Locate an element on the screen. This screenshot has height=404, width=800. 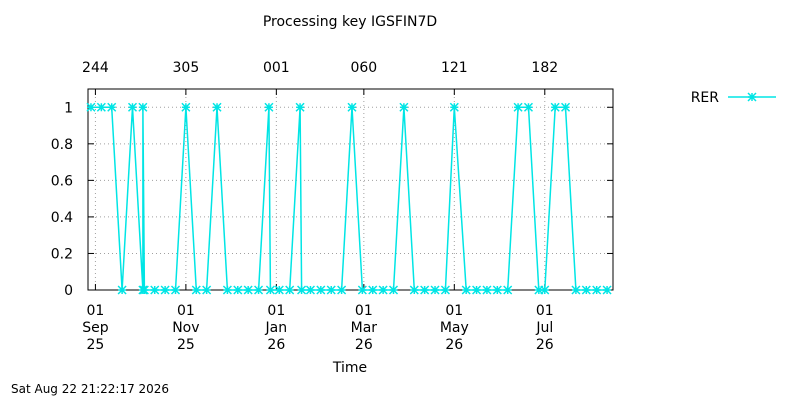
x-tick-label-month: Nov is located at coordinates (185, 328).